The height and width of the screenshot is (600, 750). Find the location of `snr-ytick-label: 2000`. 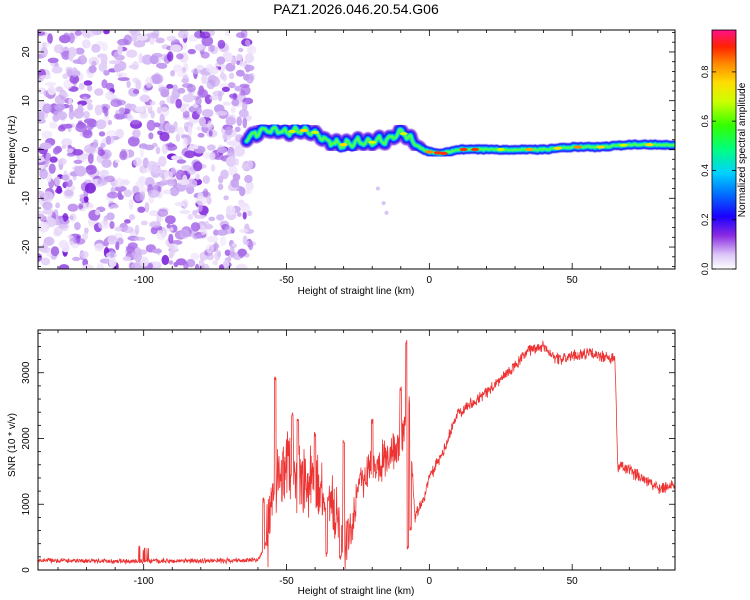

snr-ytick-label: 2000 is located at coordinates (26, 438).